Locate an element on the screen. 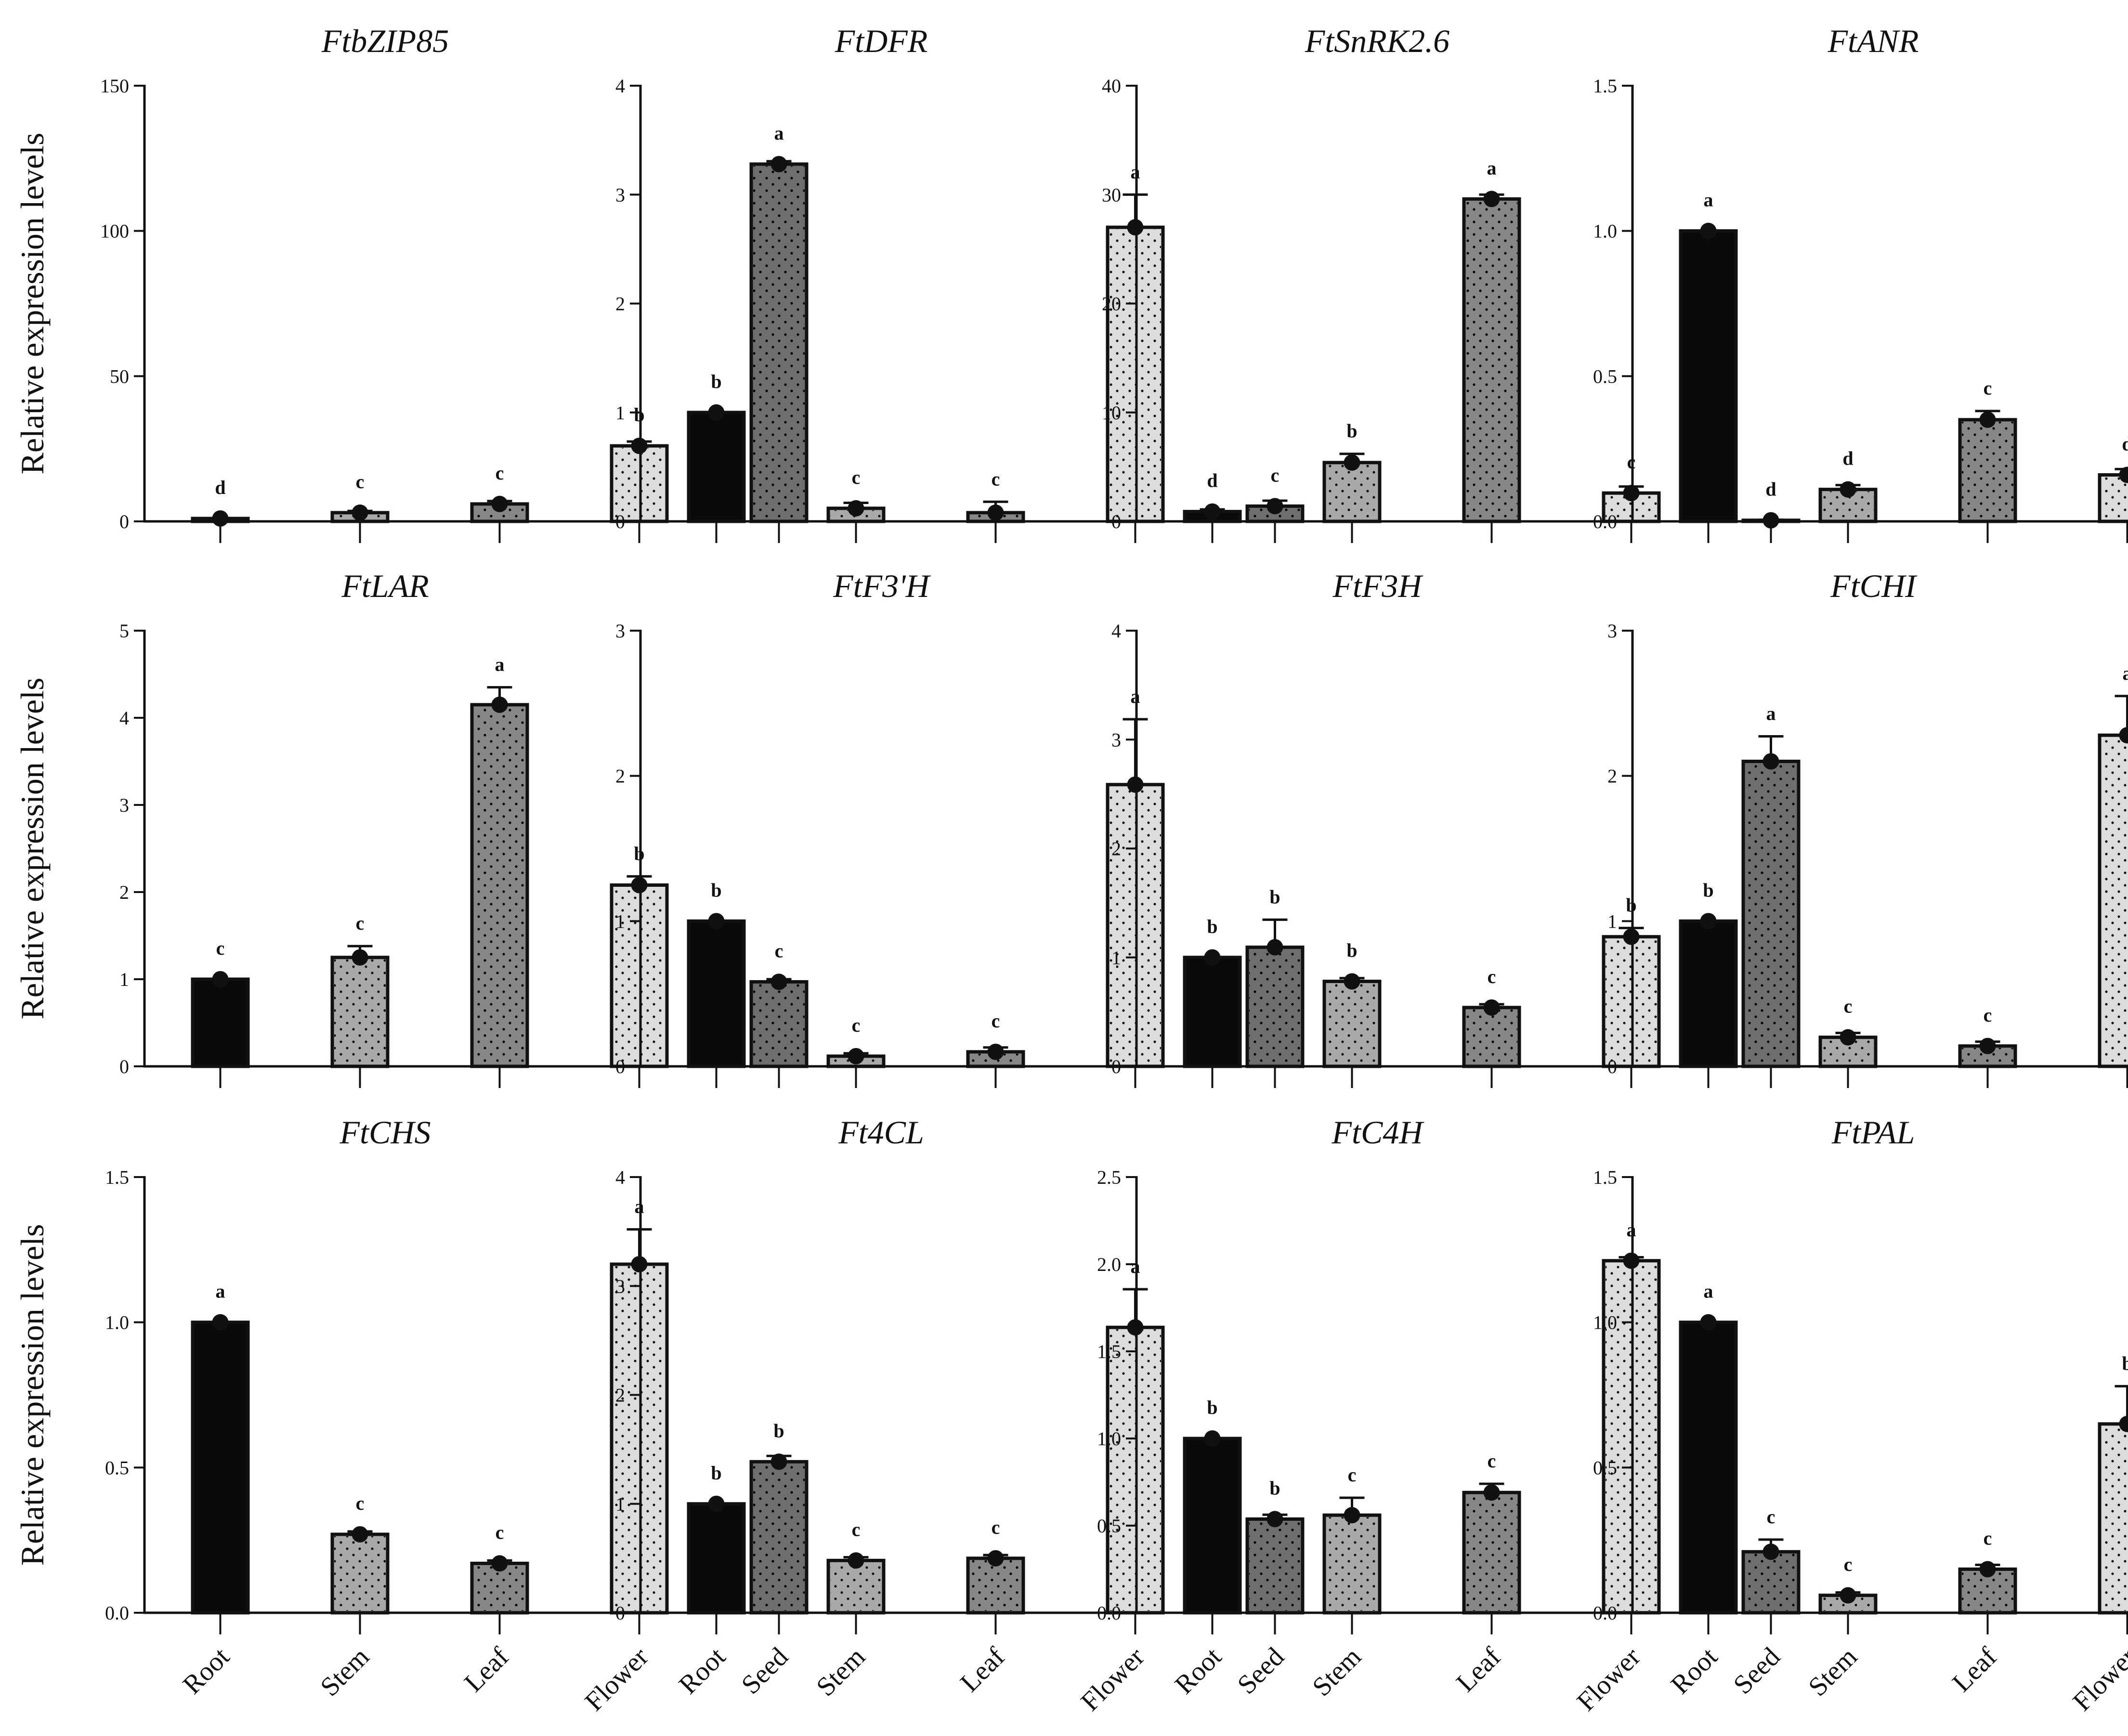 This screenshot has width=2128, height=1736. panel-ftdfr: FtDFR 0 1 2 3 4 b c c a c is located at coordinates (960, 283).